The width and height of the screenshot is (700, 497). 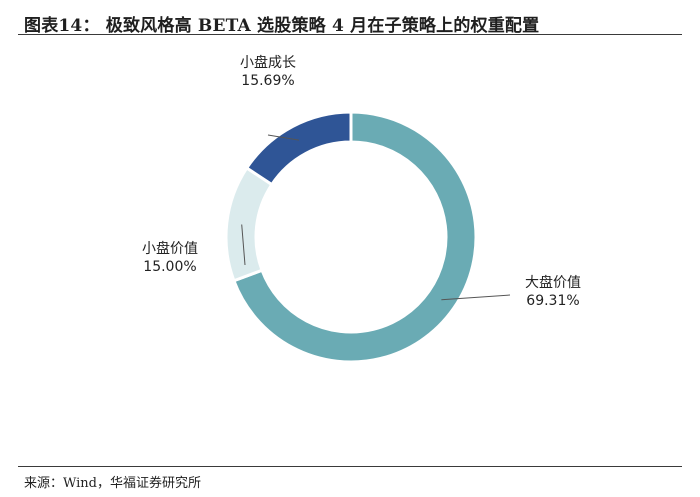 I want to click on leader-line-large-value, so click(x=476, y=297).